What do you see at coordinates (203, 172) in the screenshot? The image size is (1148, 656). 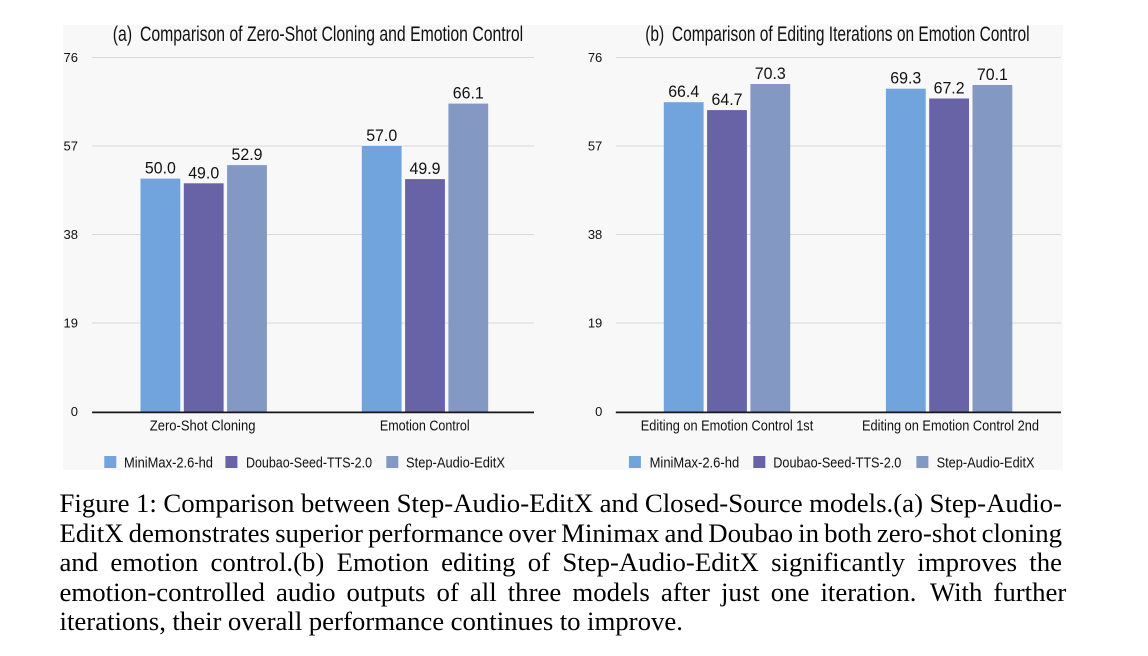 I see `svg-text: 49.0` at bounding box center [203, 172].